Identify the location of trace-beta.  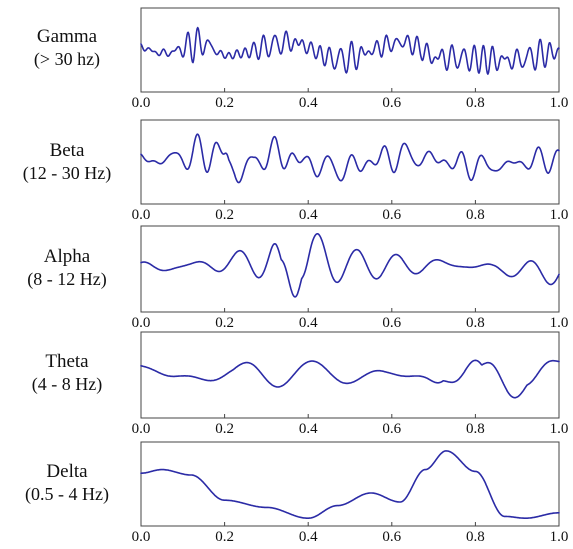
(350, 158).